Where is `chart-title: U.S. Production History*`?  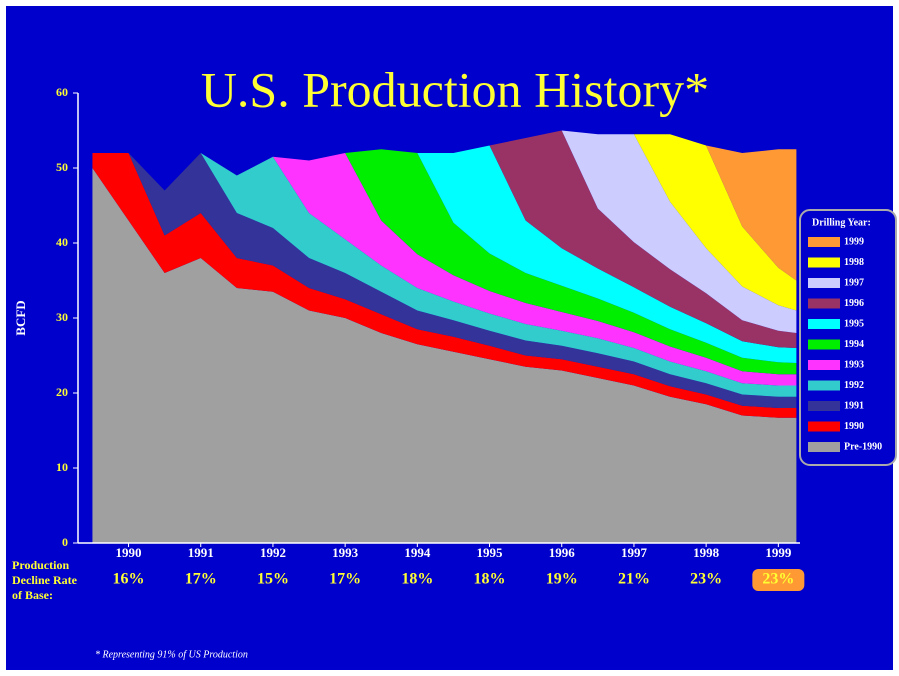
chart-title: U.S. Production History* is located at coordinates (455, 89).